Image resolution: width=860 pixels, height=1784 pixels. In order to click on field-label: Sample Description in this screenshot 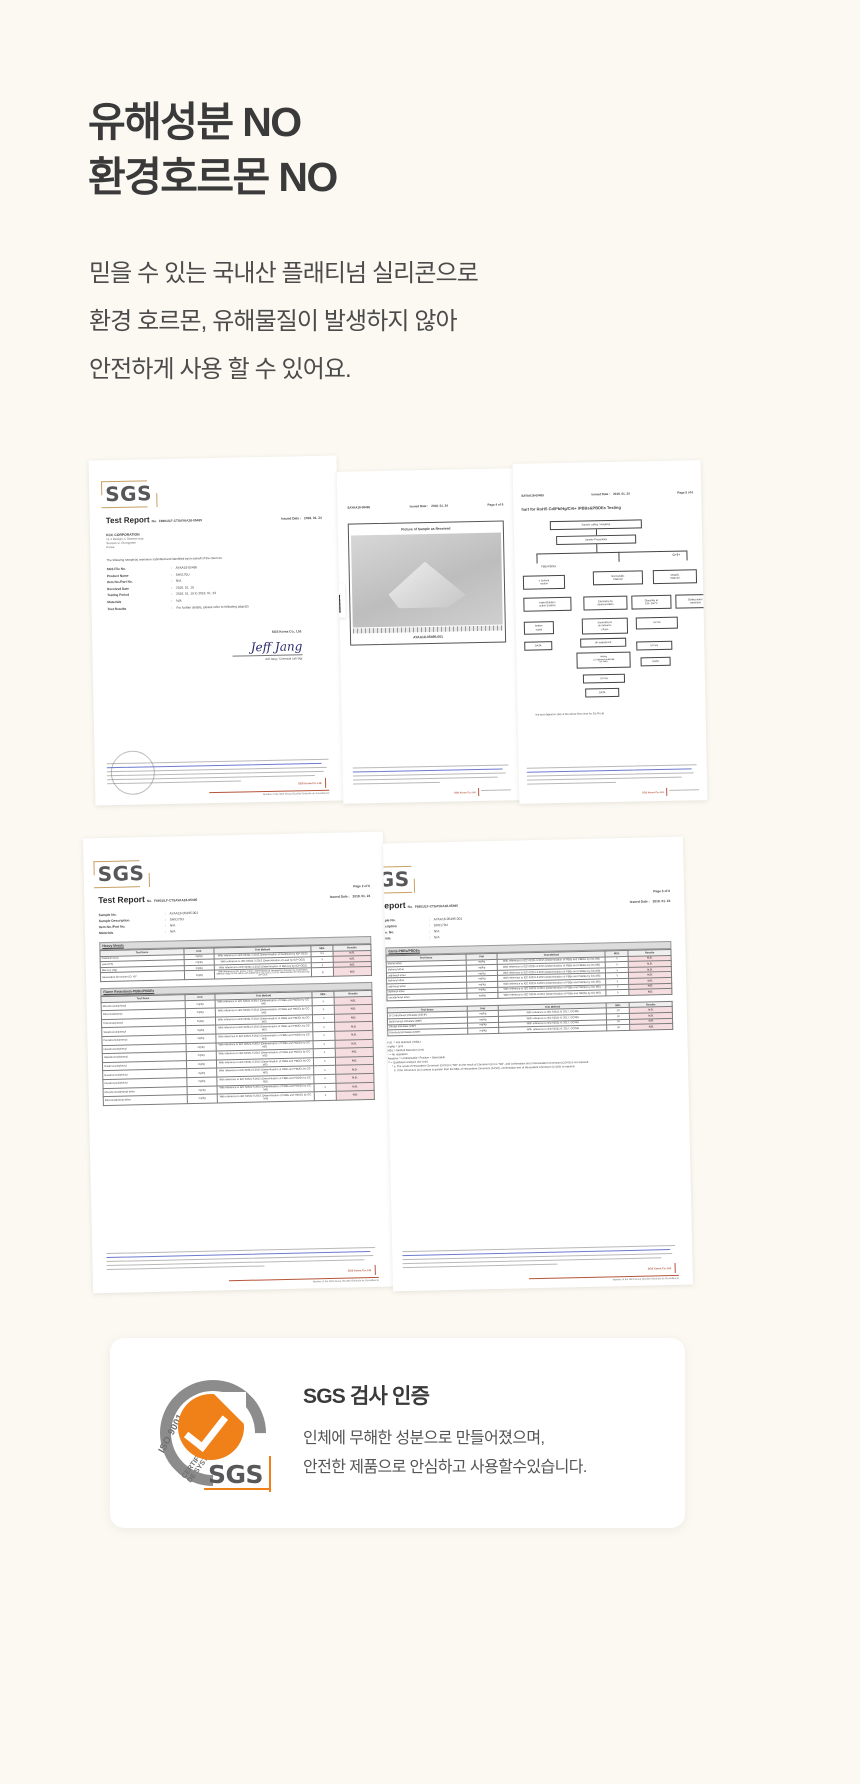, I will do `click(114, 921)`.